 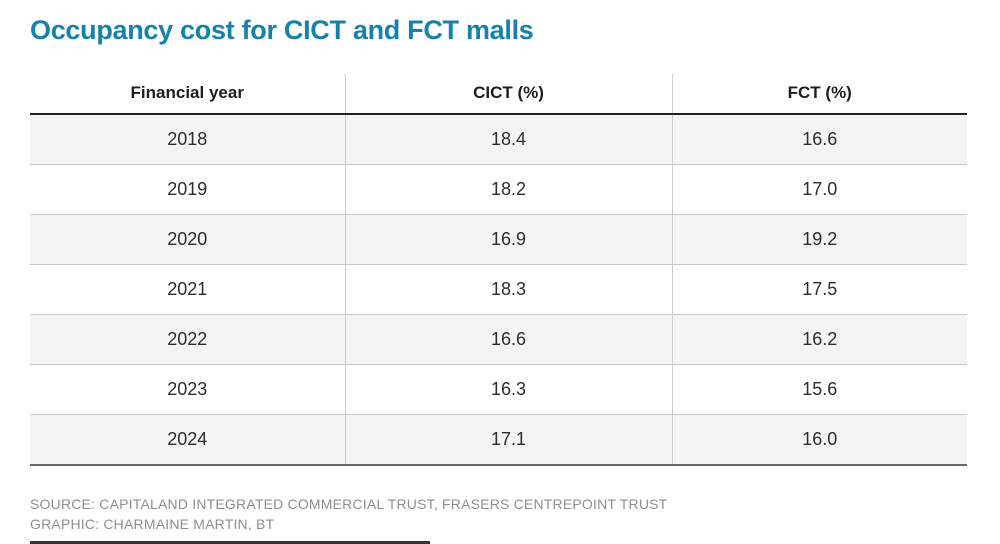 I want to click on cell-fct: 15.6, so click(x=819, y=389).